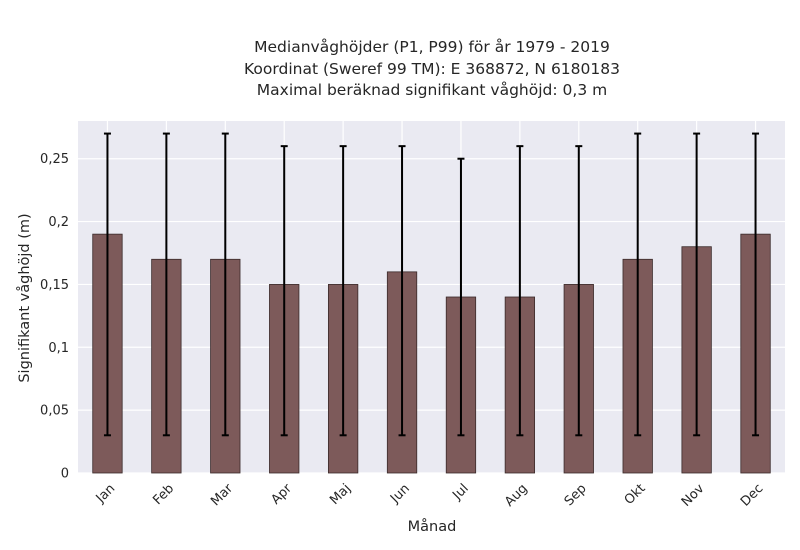  Describe the element at coordinates (54, 285) in the screenshot. I see `y-tick-label: 0,15` at that location.